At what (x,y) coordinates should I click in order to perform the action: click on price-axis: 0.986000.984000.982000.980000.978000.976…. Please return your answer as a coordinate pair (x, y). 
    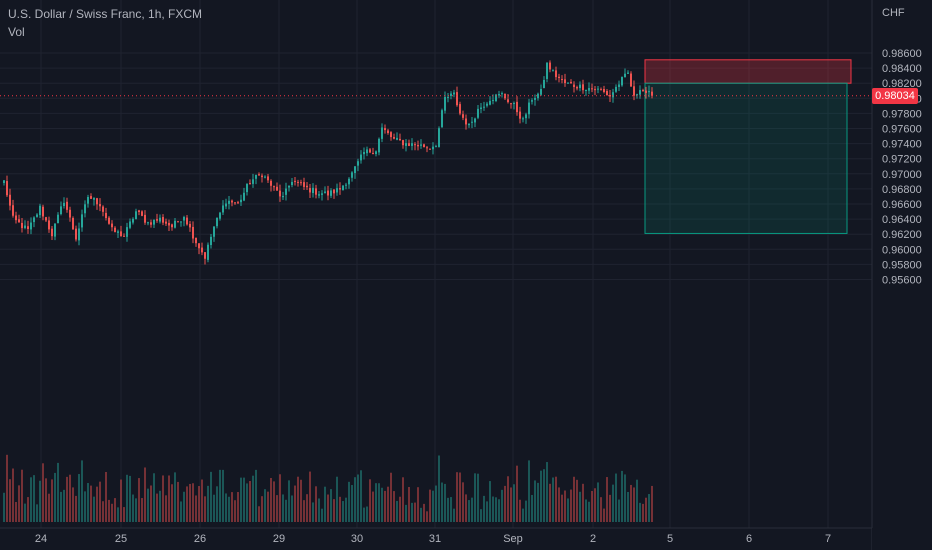
    Looking at the image, I should click on (902, 167).